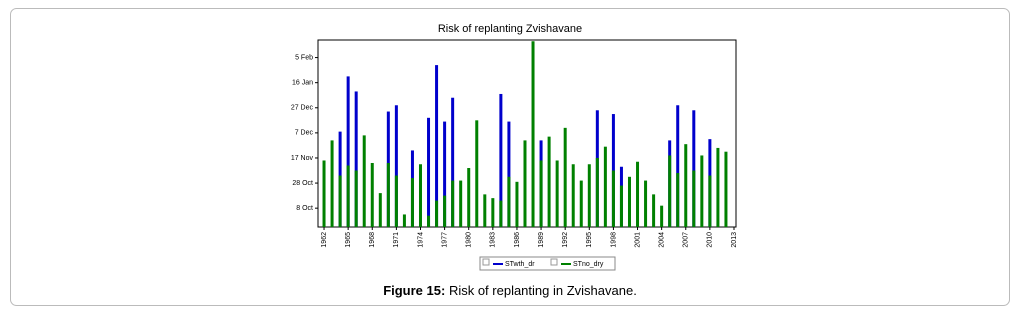  I want to click on legend-label: STwth_dr, so click(520, 264).